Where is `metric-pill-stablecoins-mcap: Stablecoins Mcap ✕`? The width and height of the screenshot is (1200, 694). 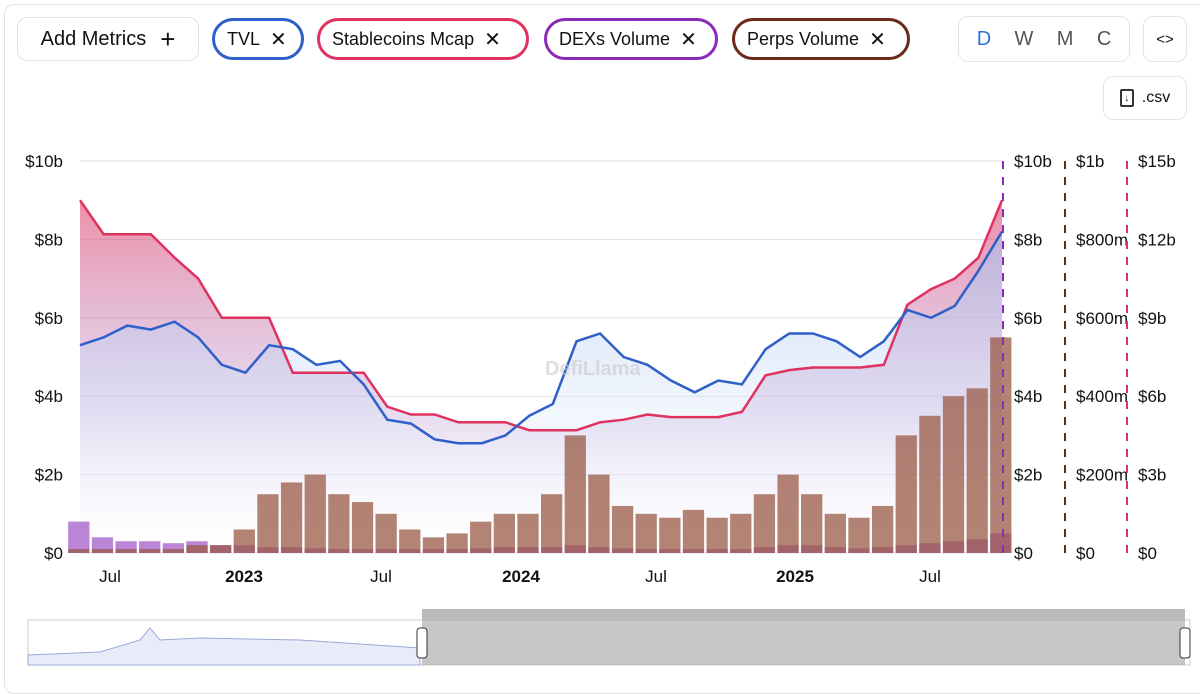 metric-pill-stablecoins-mcap: Stablecoins Mcap ✕ is located at coordinates (423, 39).